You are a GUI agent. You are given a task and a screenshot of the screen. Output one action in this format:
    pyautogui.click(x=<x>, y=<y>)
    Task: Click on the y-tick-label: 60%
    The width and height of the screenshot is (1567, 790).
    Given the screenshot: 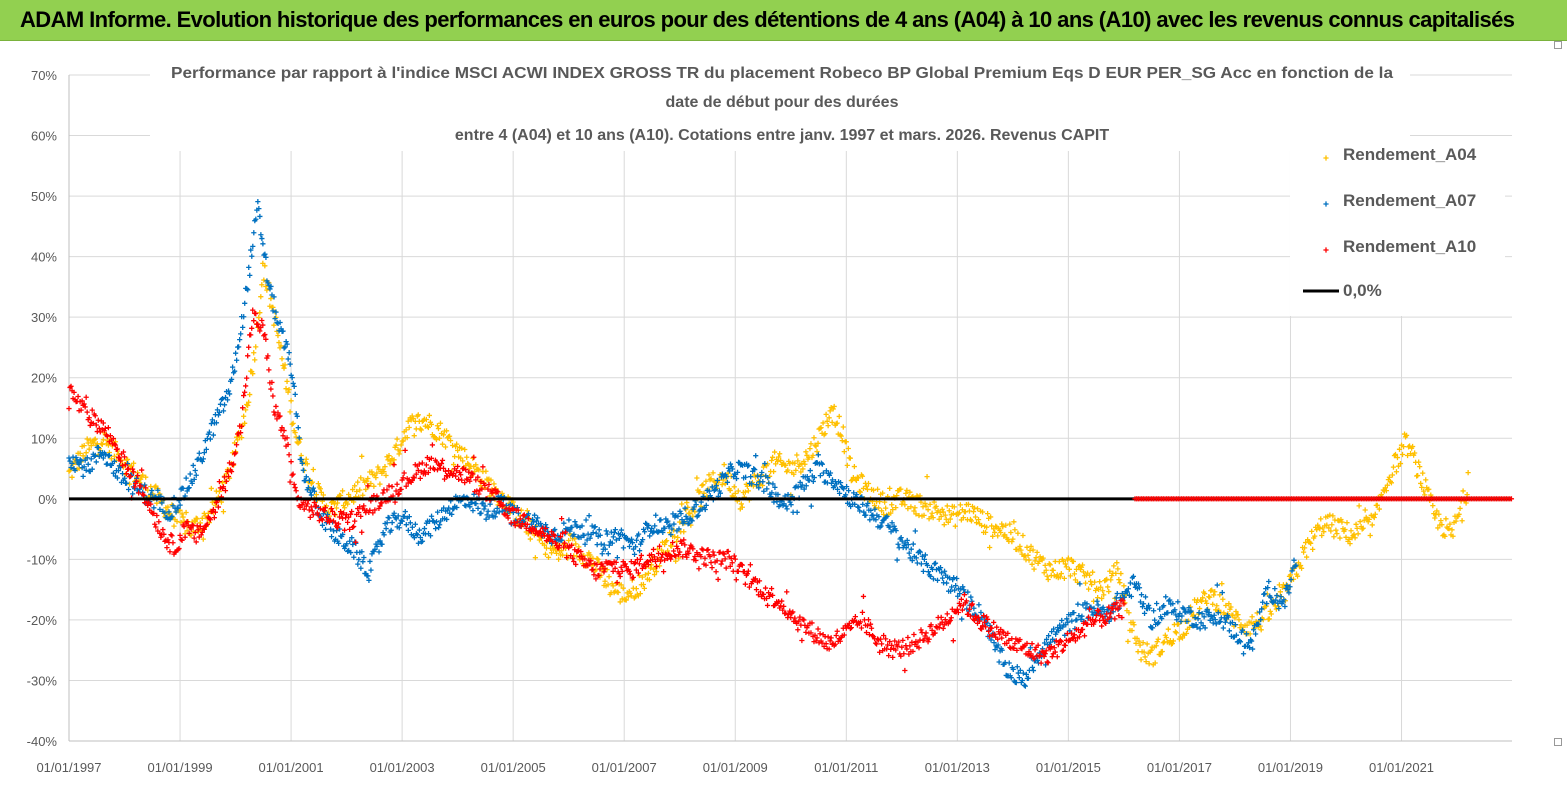 What is the action you would take?
    pyautogui.click(x=44, y=136)
    